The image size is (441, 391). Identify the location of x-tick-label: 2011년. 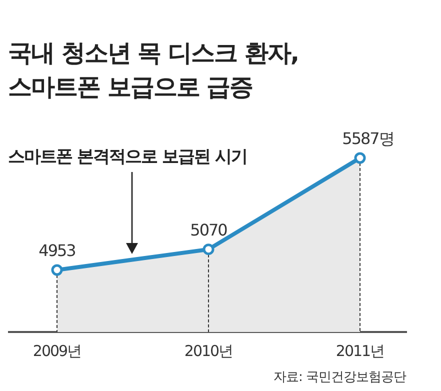
(360, 351).